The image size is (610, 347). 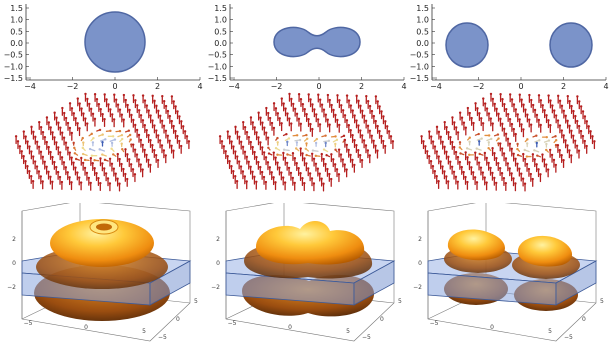 What do you see at coordinates (602, 301) in the screenshot?
I see `y3d-tick-label: 5` at bounding box center [602, 301].